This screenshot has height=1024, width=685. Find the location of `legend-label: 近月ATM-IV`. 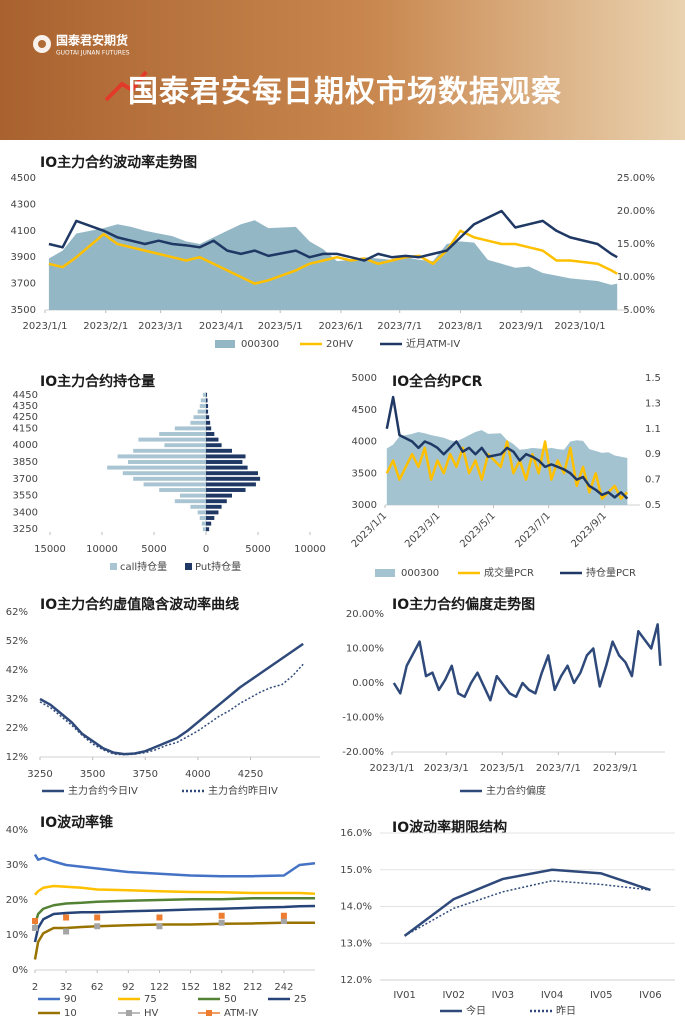

legend-label: 近月ATM-IV is located at coordinates (433, 343).